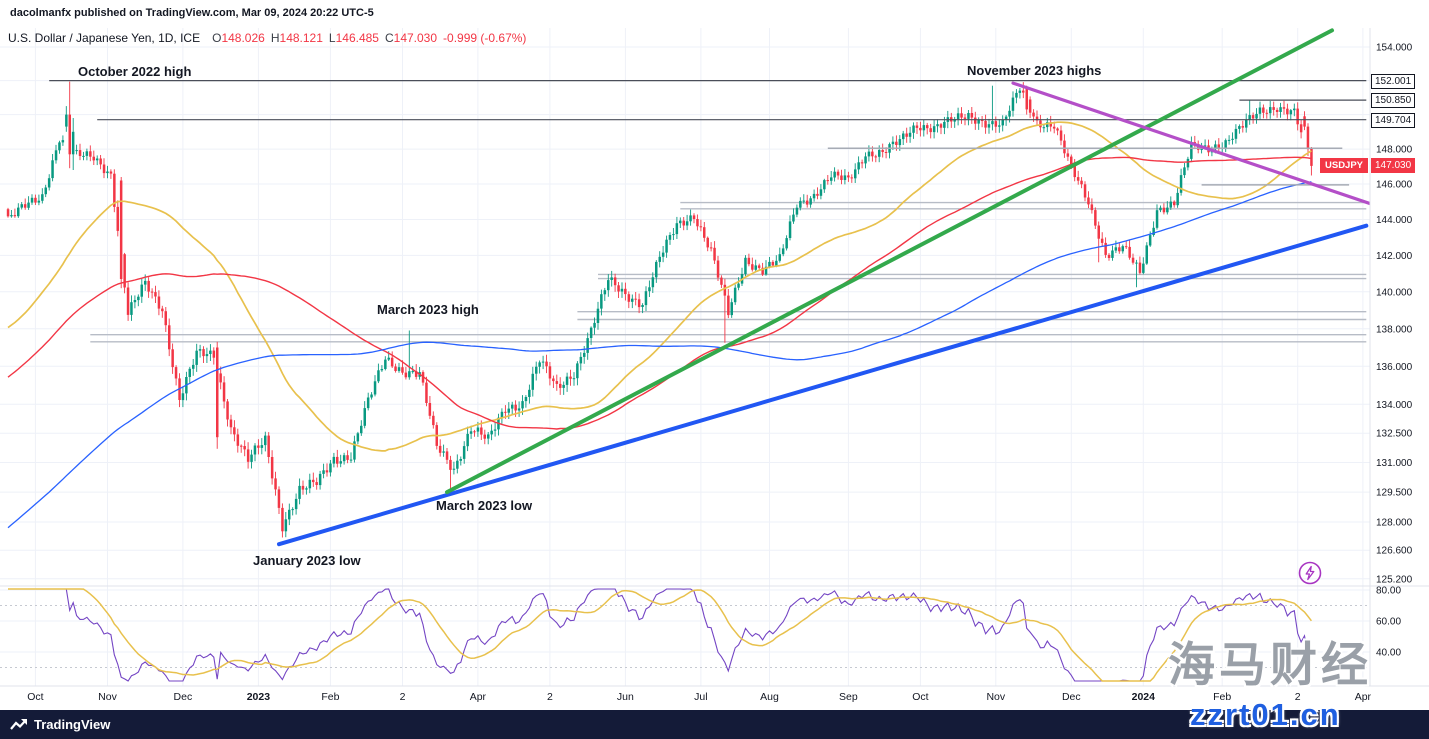  What do you see at coordinates (332, 38) in the screenshot?
I see `low-label: L` at bounding box center [332, 38].